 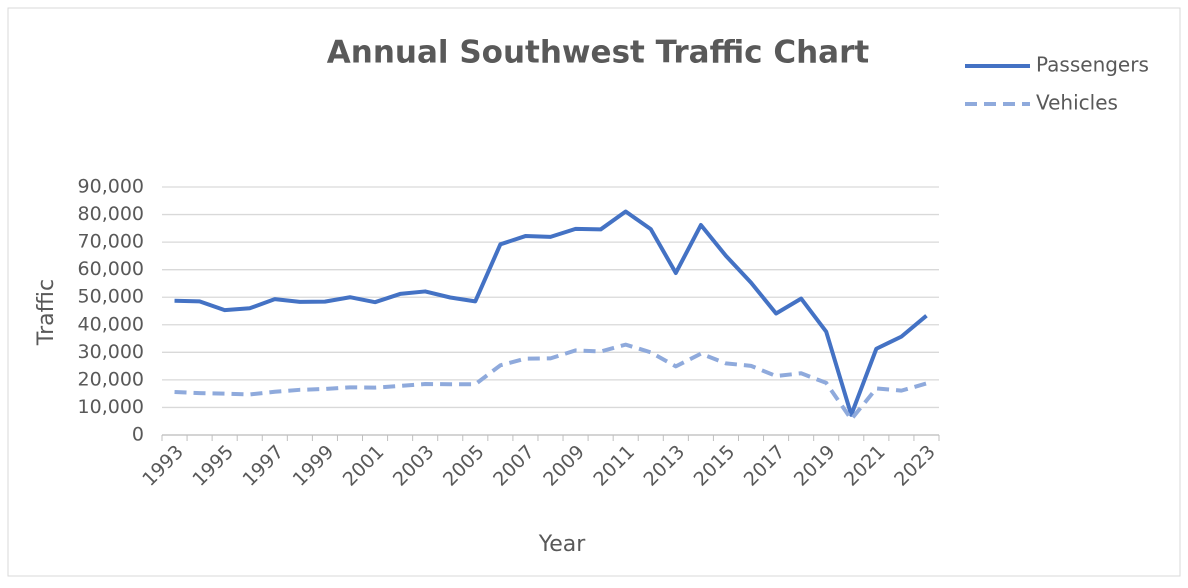 I want to click on y-tick-label: 70,000, so click(x=111, y=242).